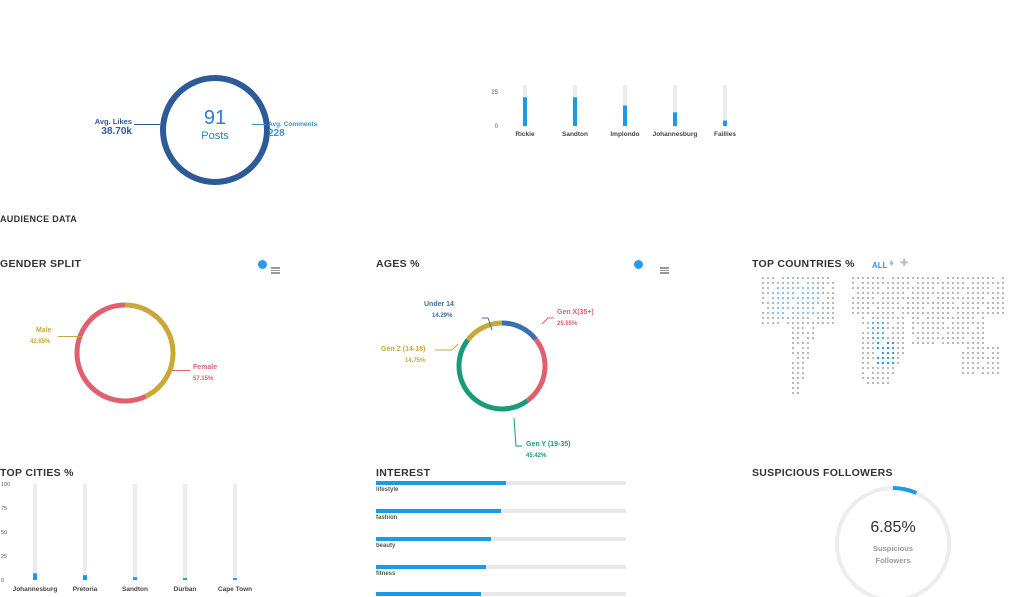 The width and height of the screenshot is (1024, 597). What do you see at coordinates (725, 134) in the screenshot?
I see `x-tick-label: Faillies` at bounding box center [725, 134].